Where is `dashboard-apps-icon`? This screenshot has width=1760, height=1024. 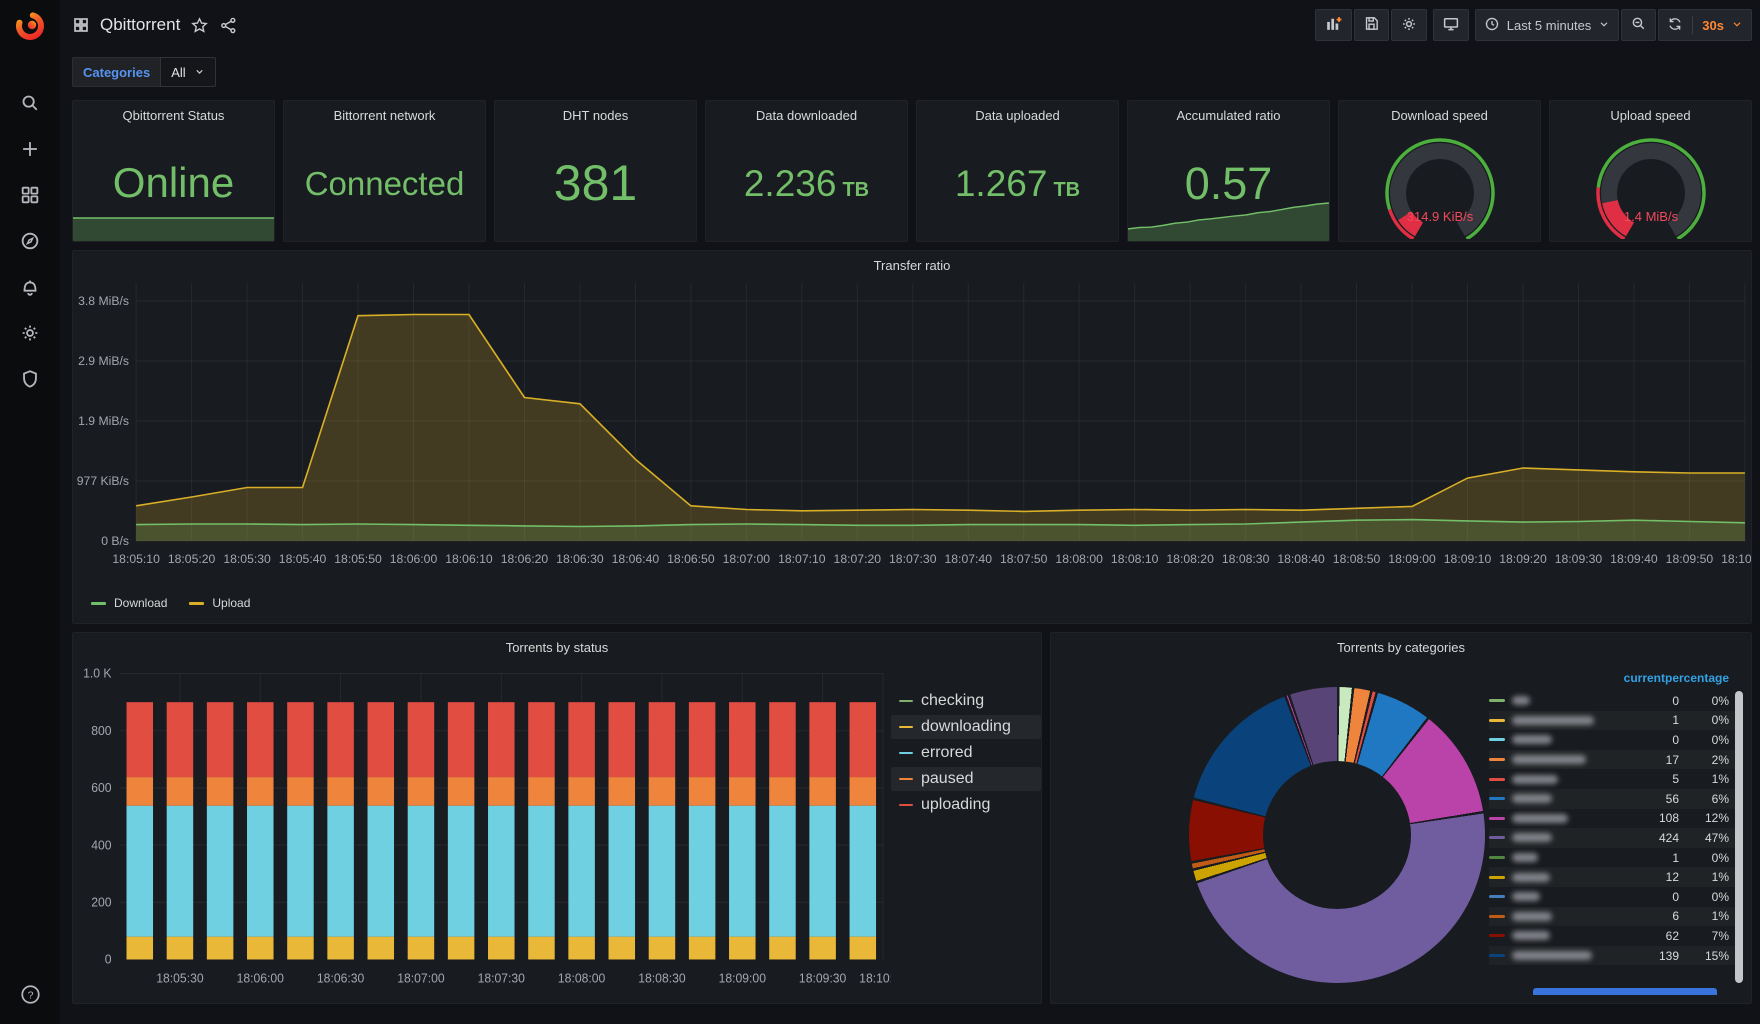 dashboard-apps-icon is located at coordinates (81, 25).